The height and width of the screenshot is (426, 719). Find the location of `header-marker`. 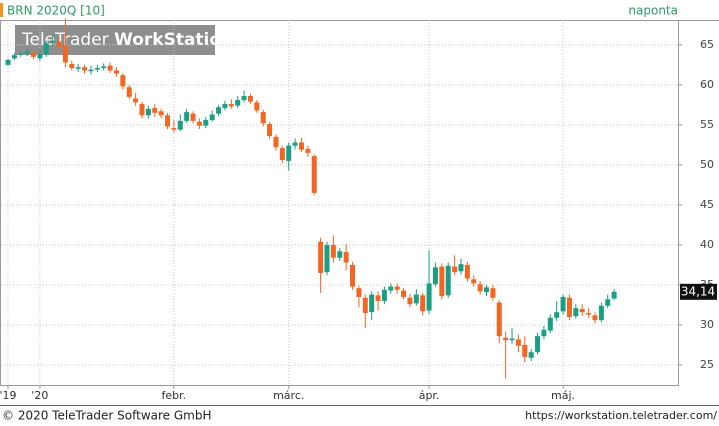

header-marker is located at coordinates (1, 10).